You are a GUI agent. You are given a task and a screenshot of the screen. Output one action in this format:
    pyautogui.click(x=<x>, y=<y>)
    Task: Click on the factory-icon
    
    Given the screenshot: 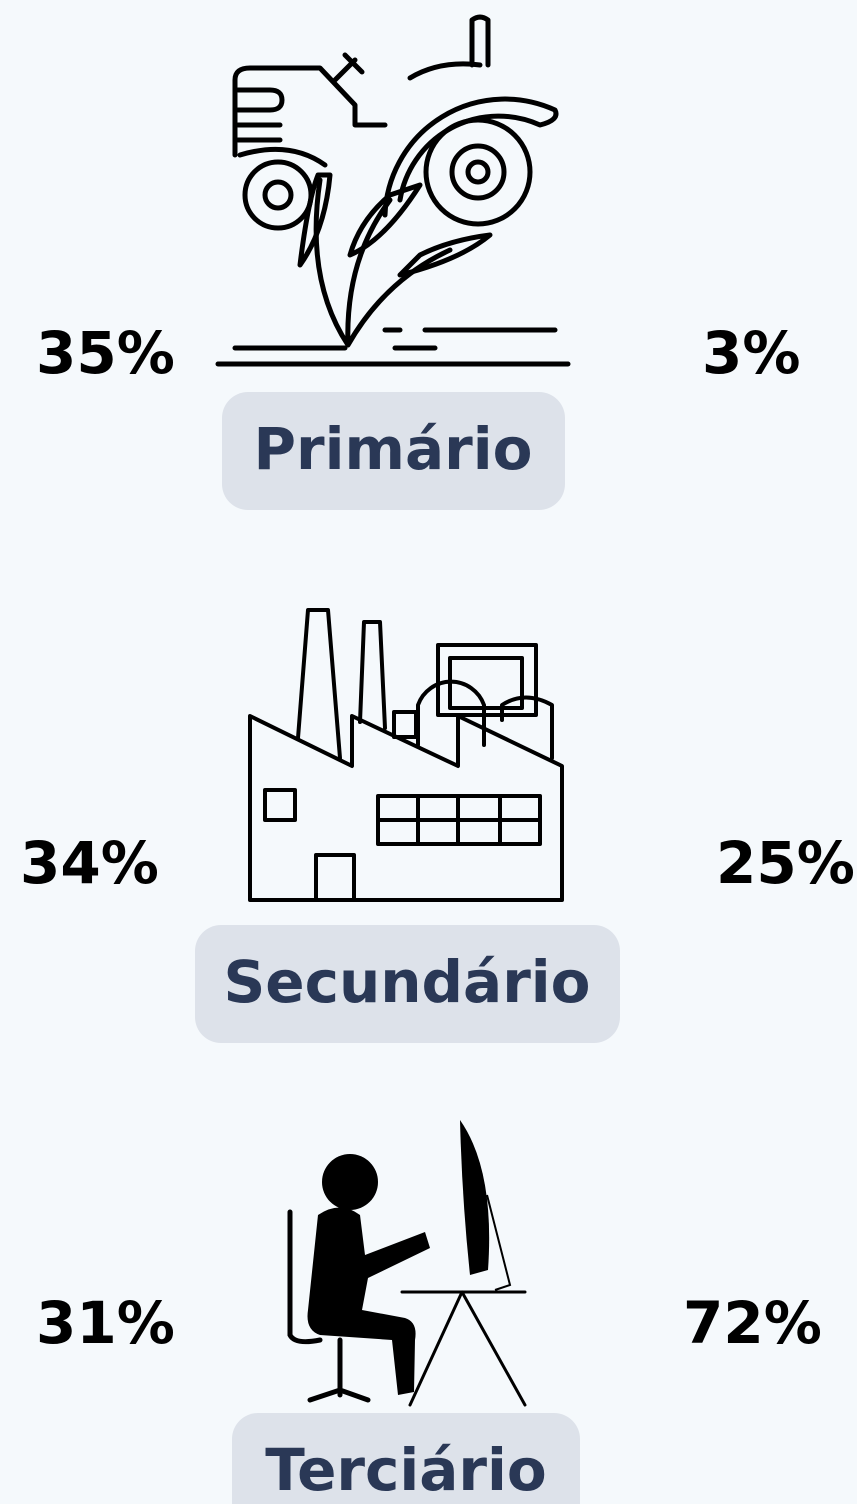 What is the action you would take?
    pyautogui.click(x=406, y=755)
    